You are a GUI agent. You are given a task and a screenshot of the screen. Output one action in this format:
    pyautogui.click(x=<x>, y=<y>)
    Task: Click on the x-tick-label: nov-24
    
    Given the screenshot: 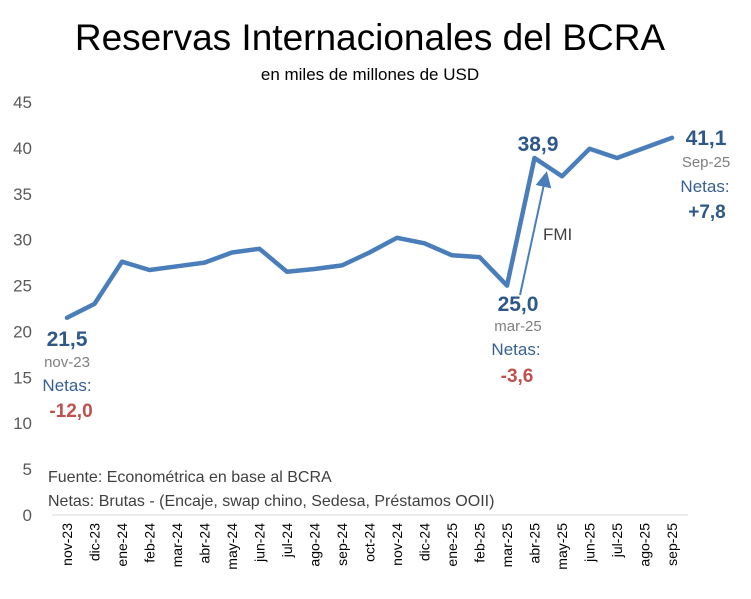 What is the action you would take?
    pyautogui.click(x=397, y=544)
    